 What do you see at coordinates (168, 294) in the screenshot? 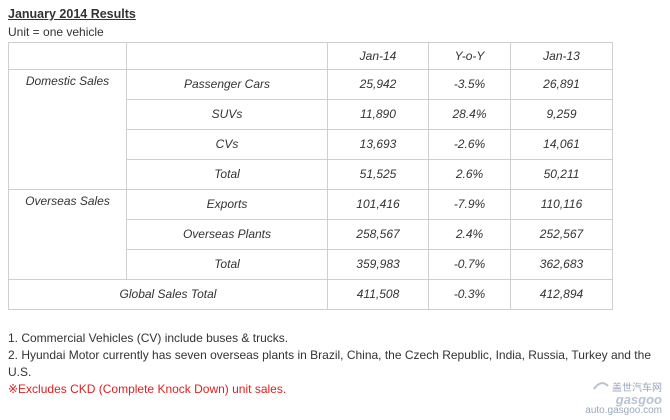
I see `global-sales-total-label: Global Sales Total` at bounding box center [168, 294].